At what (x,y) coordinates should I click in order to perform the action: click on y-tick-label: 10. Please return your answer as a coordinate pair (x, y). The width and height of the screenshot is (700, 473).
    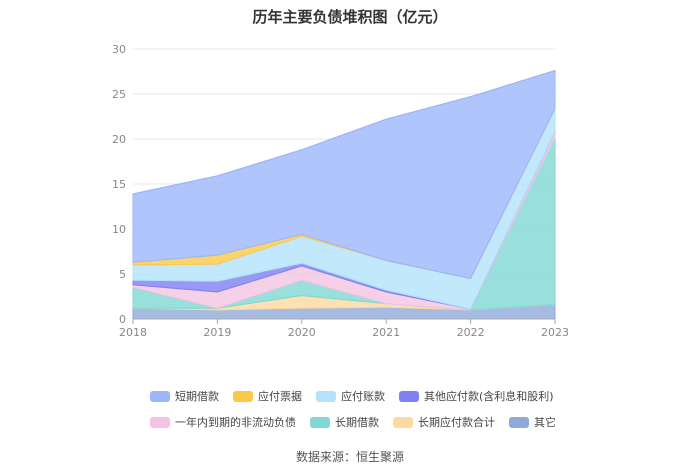
    Looking at the image, I should click on (119, 229).